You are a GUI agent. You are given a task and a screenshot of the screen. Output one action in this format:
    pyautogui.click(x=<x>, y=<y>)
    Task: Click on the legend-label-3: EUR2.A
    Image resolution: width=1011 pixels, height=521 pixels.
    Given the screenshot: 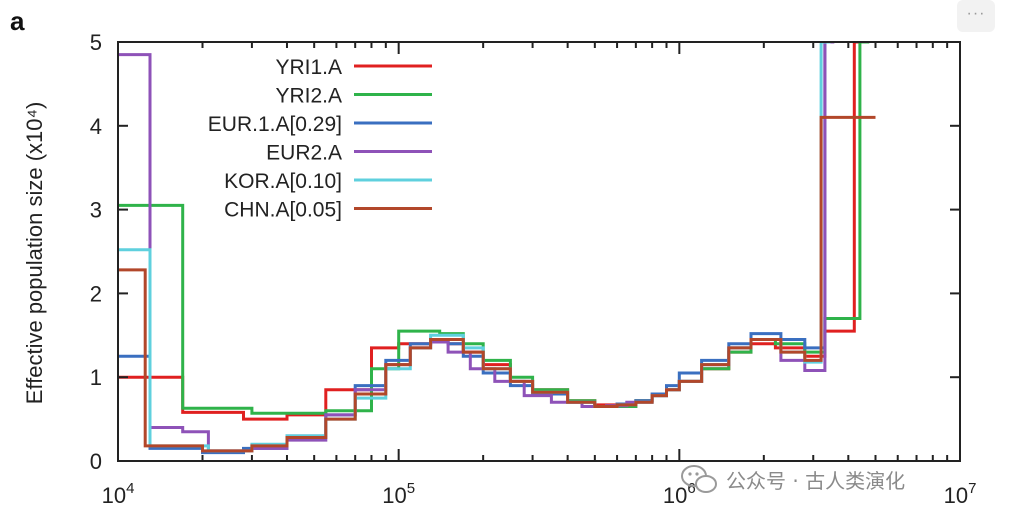 What is the action you would take?
    pyautogui.click(x=304, y=153)
    